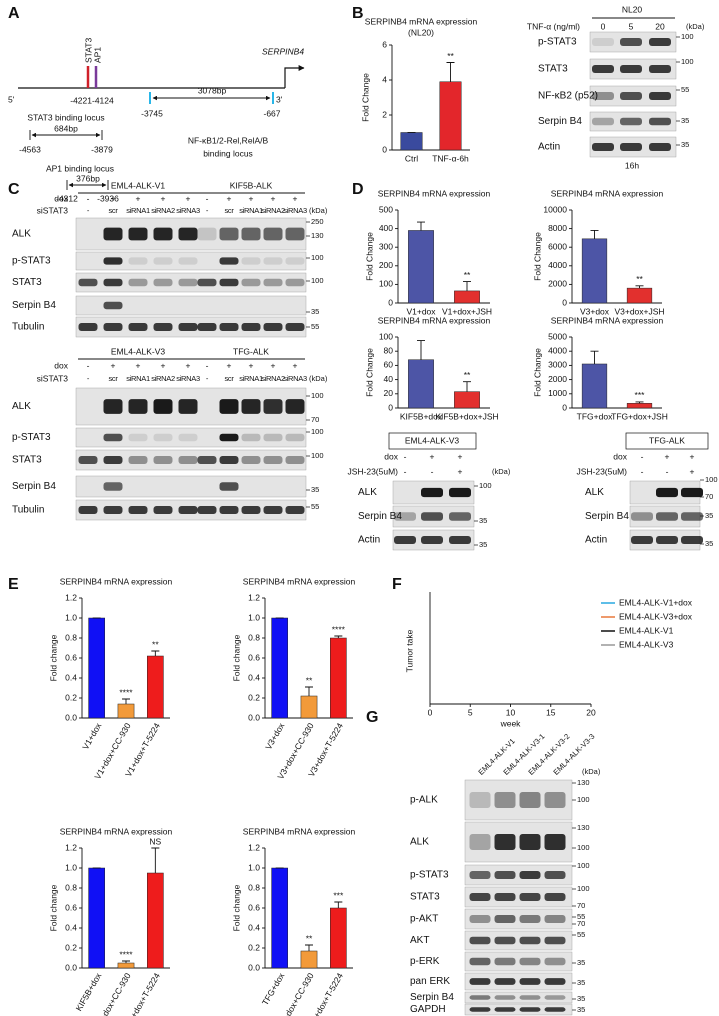 Image resolution: width=719 pixels, height=1016 pixels. I want to click on x-tick-label: KIF5B+dox+JSH, so click(466, 416).